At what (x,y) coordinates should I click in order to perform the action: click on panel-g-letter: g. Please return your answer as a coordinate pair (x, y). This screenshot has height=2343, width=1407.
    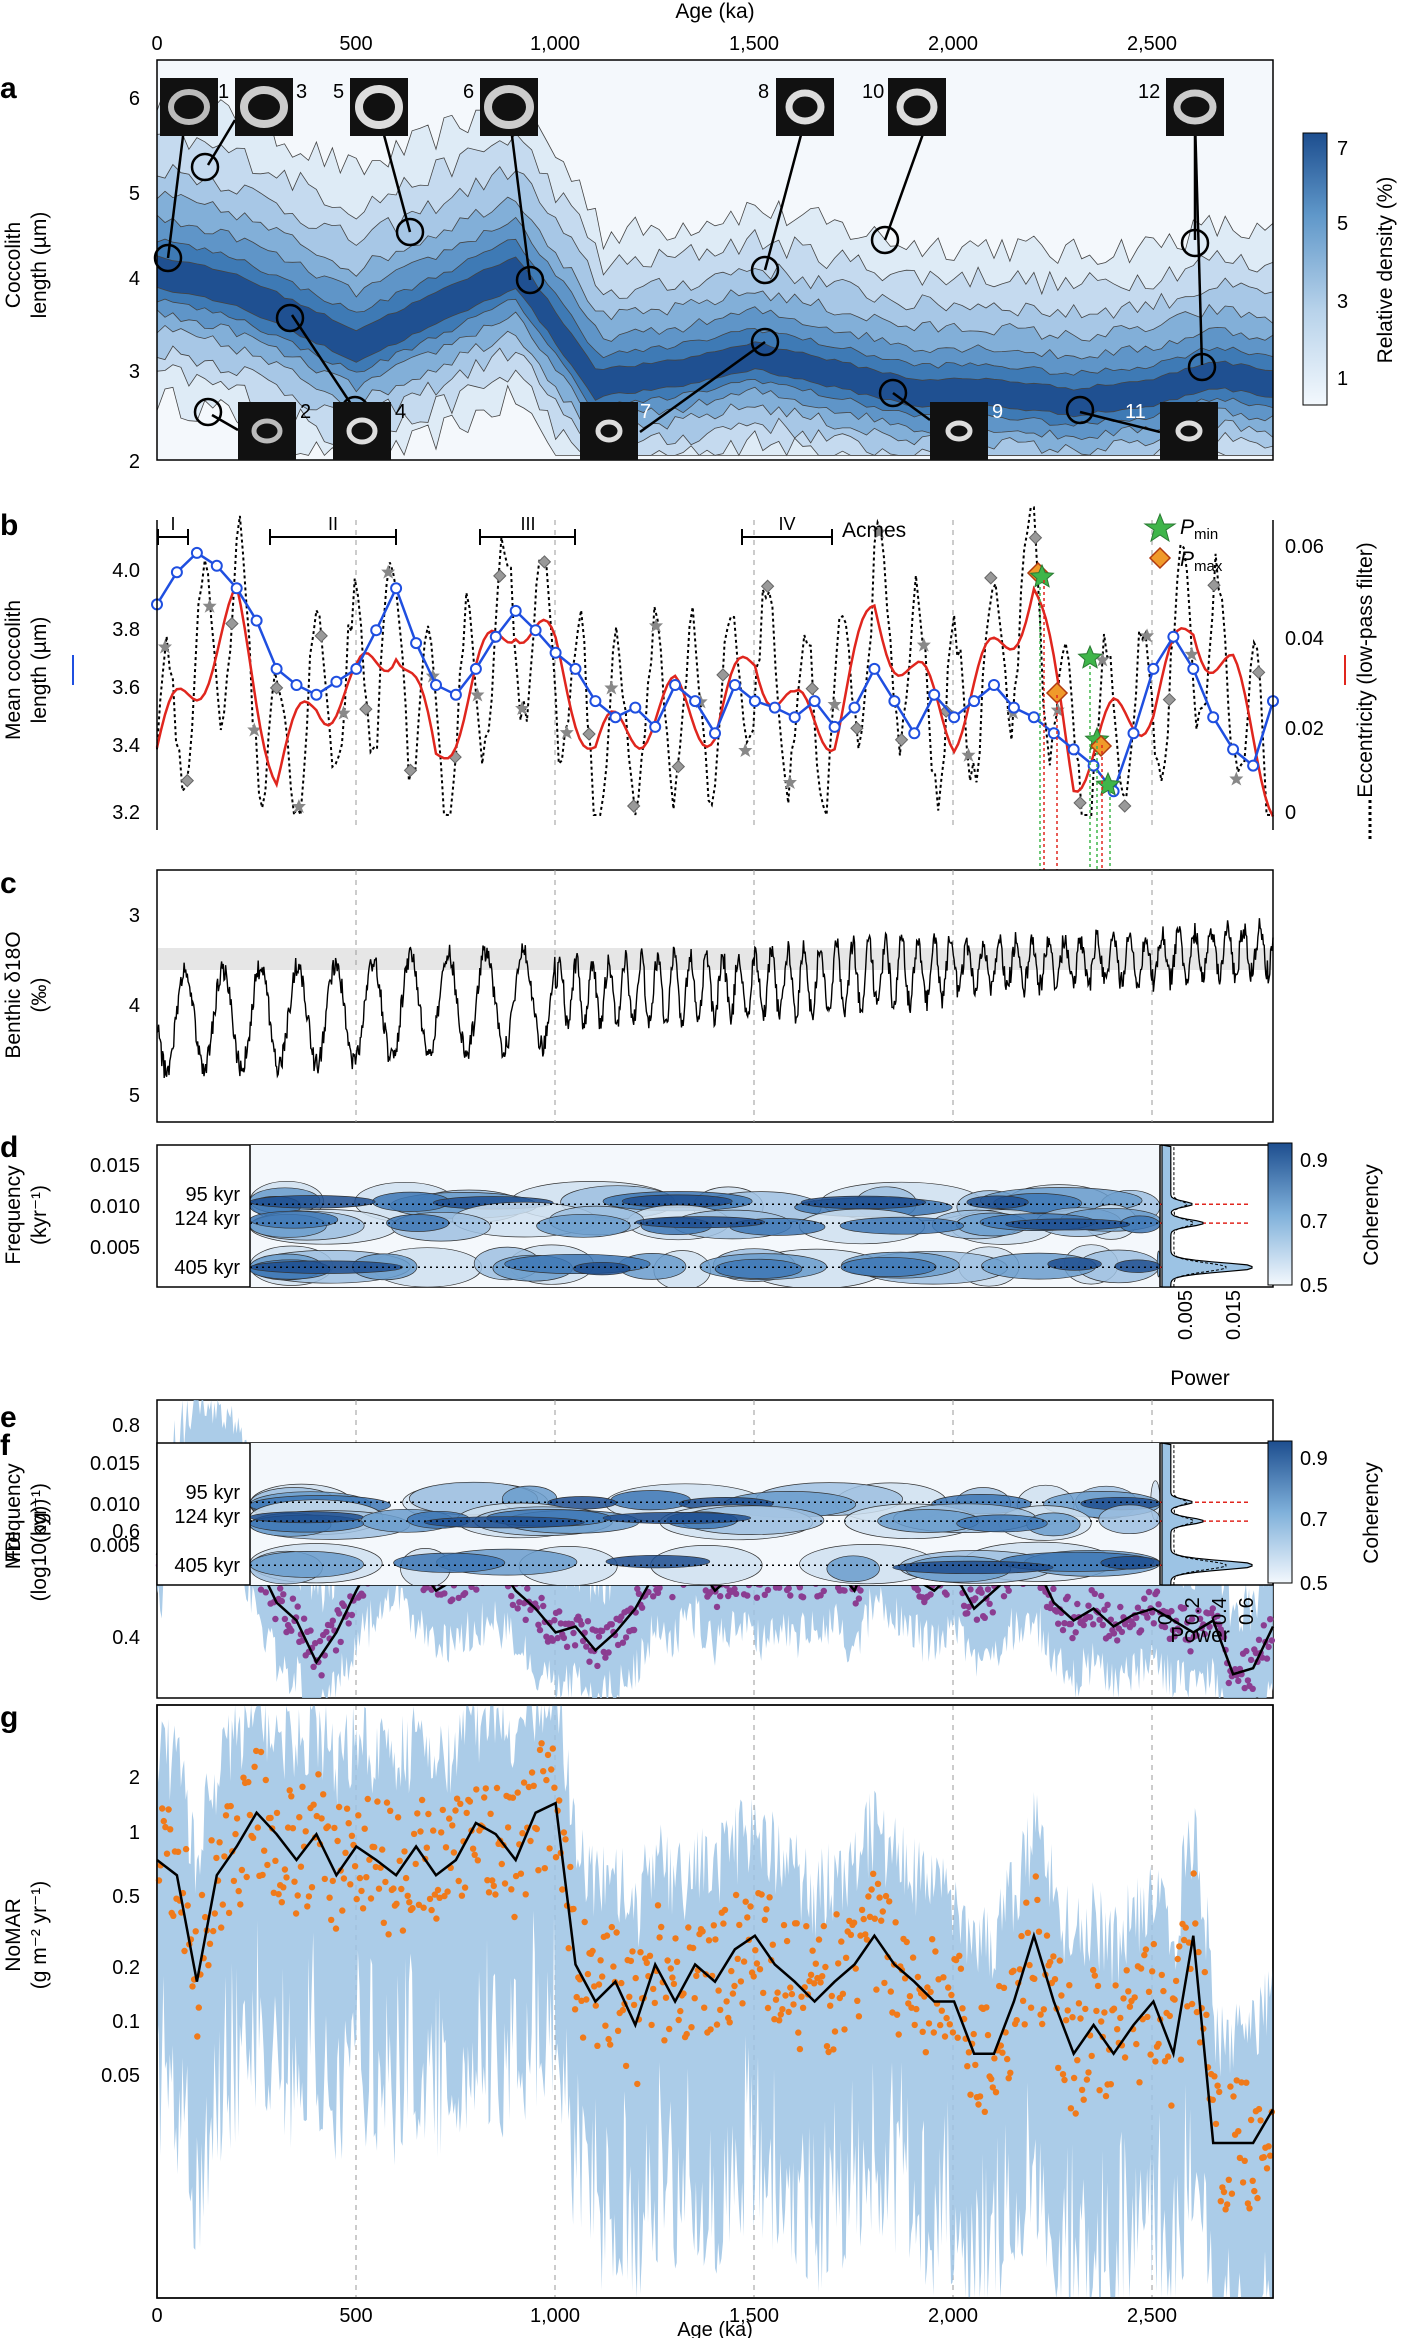
    Looking at the image, I should click on (9, 1717).